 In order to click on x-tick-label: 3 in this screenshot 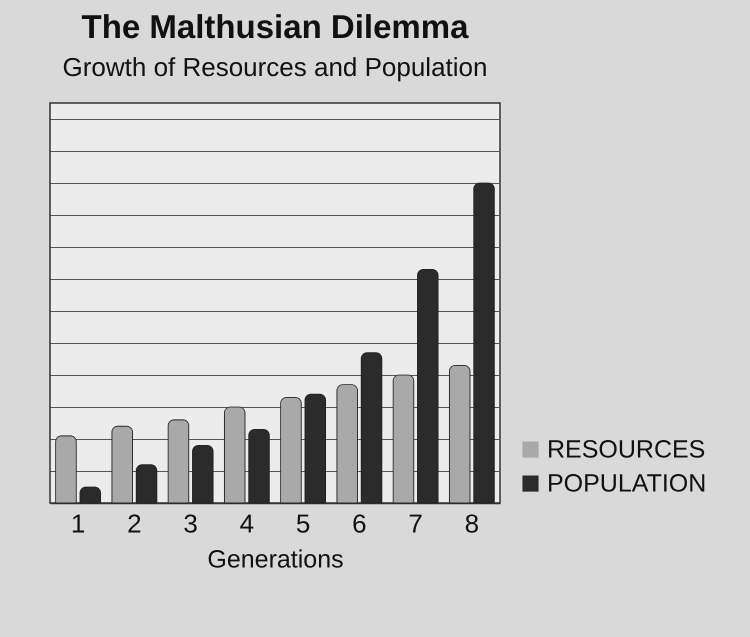, I will do `click(190, 523)`.